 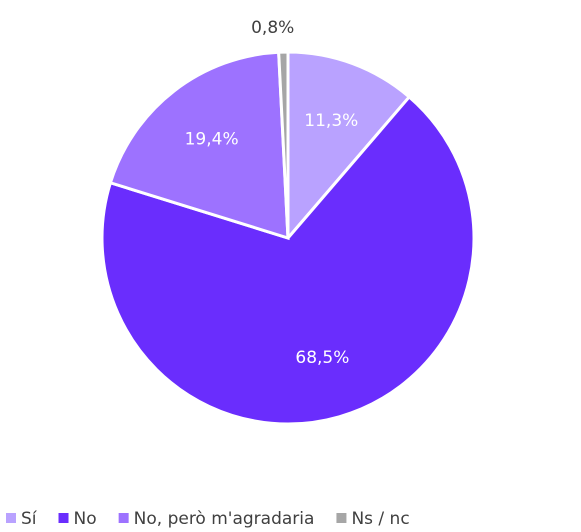 What do you see at coordinates (29, 519) in the screenshot?
I see `legend-label: Sí` at bounding box center [29, 519].